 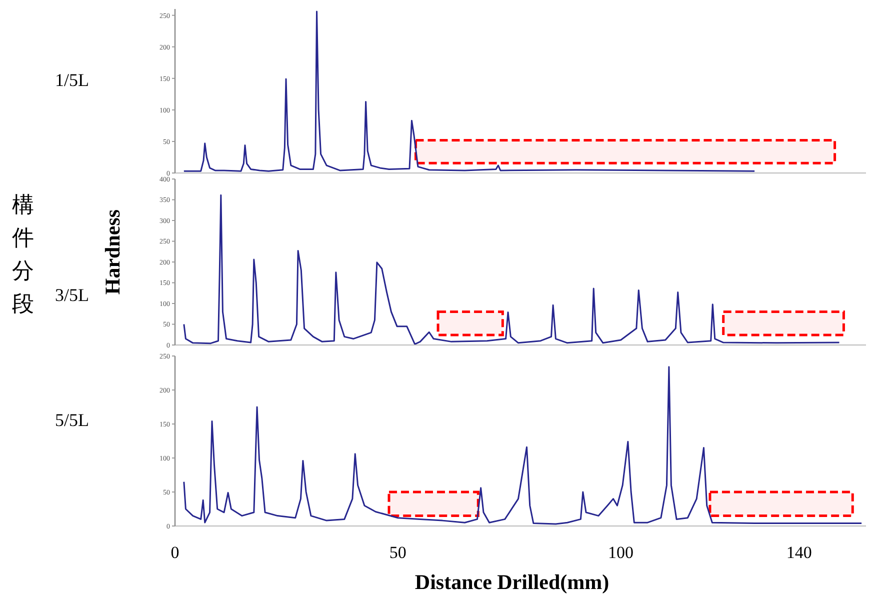 I want to click on x-tick-label: 140, so click(x=799, y=552).